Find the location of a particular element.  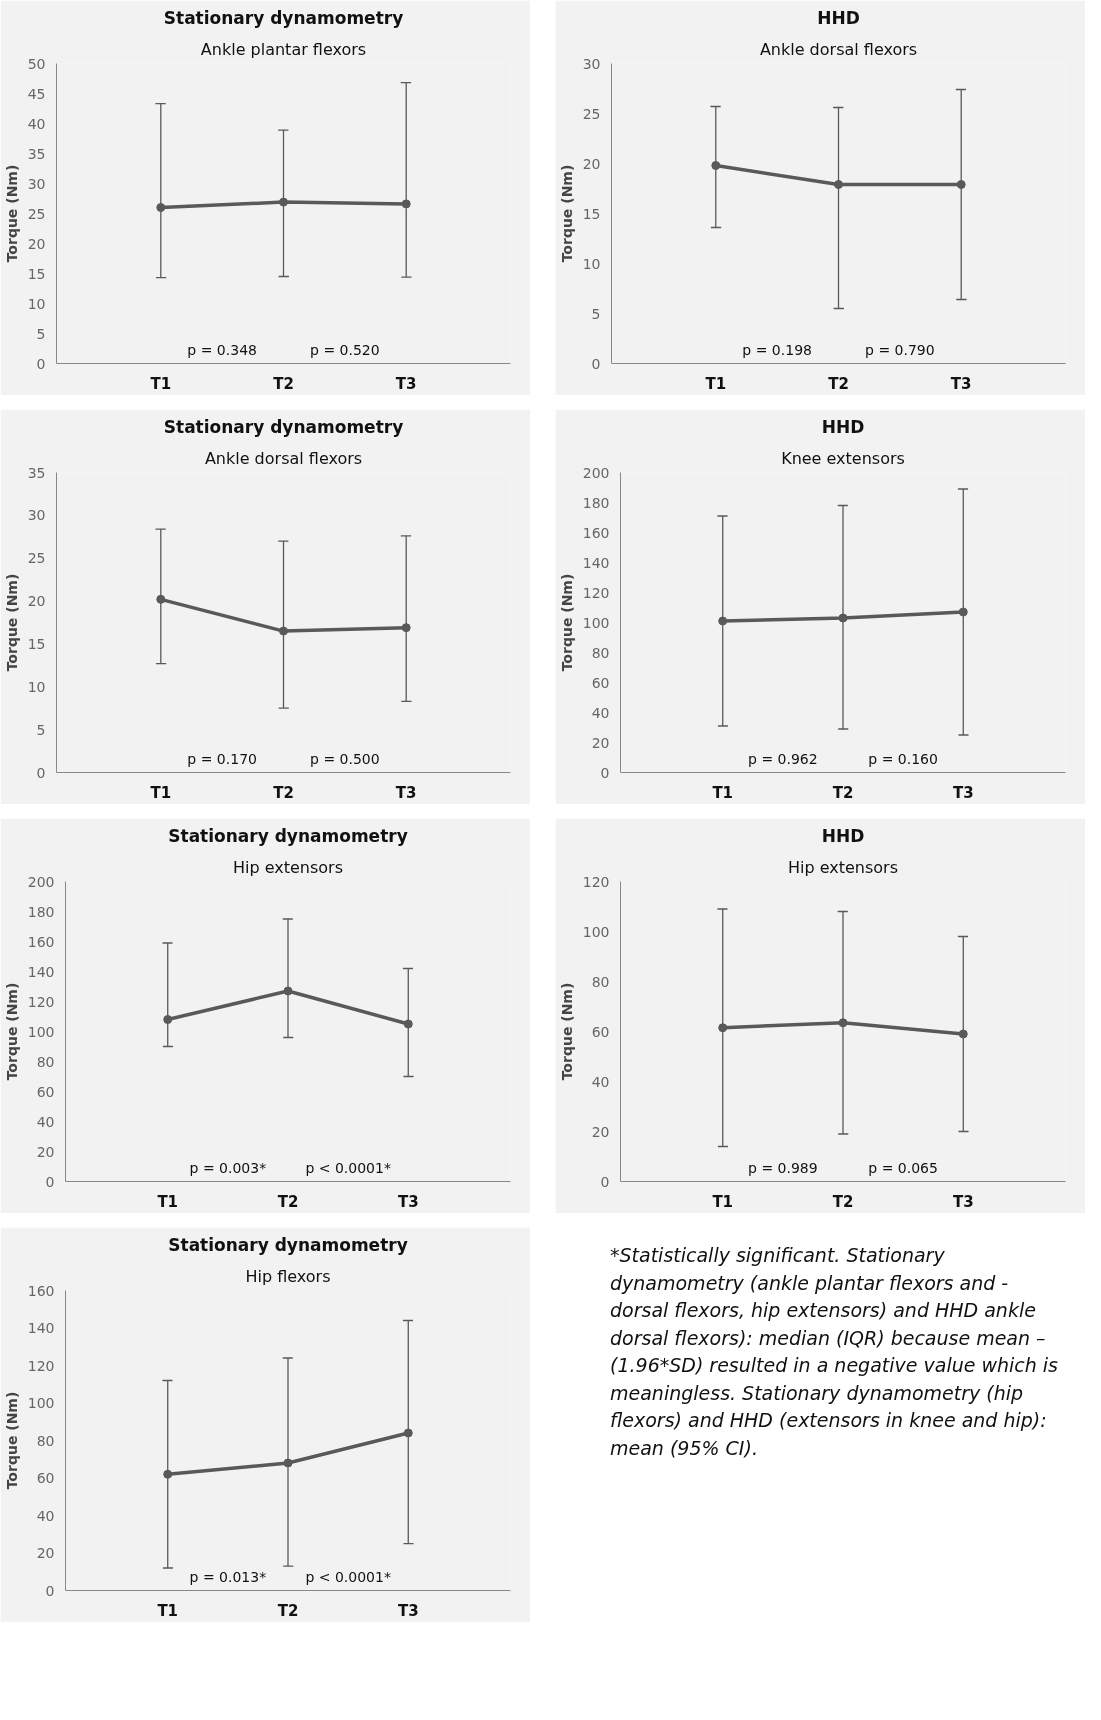

annotation: p = 0.790 is located at coordinates (900, 350).